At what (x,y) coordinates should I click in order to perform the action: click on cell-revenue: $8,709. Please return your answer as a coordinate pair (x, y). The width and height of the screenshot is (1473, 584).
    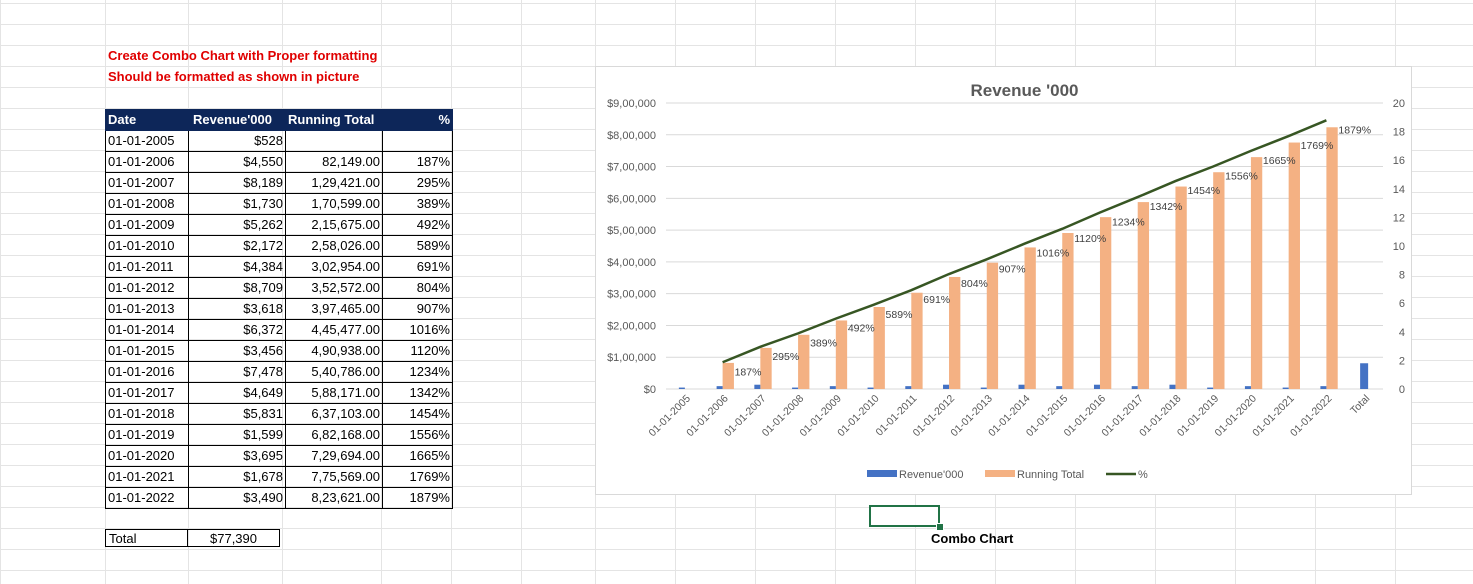
    Looking at the image, I should click on (237, 288).